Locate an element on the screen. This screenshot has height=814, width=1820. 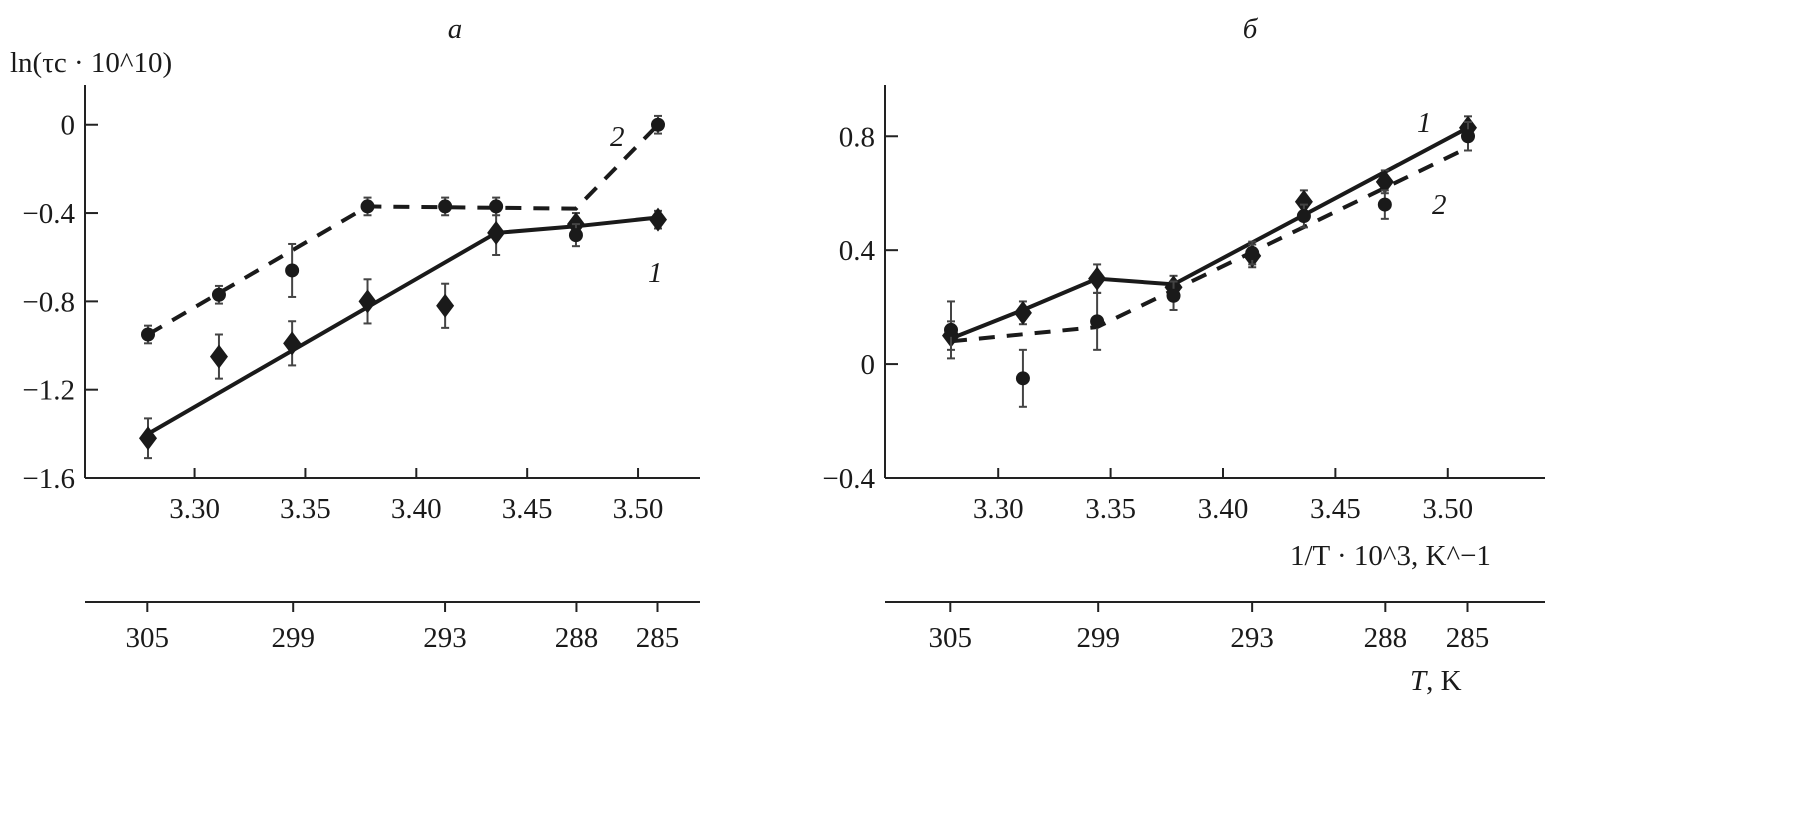
t-axis-label-symbol: T is located at coordinates (1419, 681).